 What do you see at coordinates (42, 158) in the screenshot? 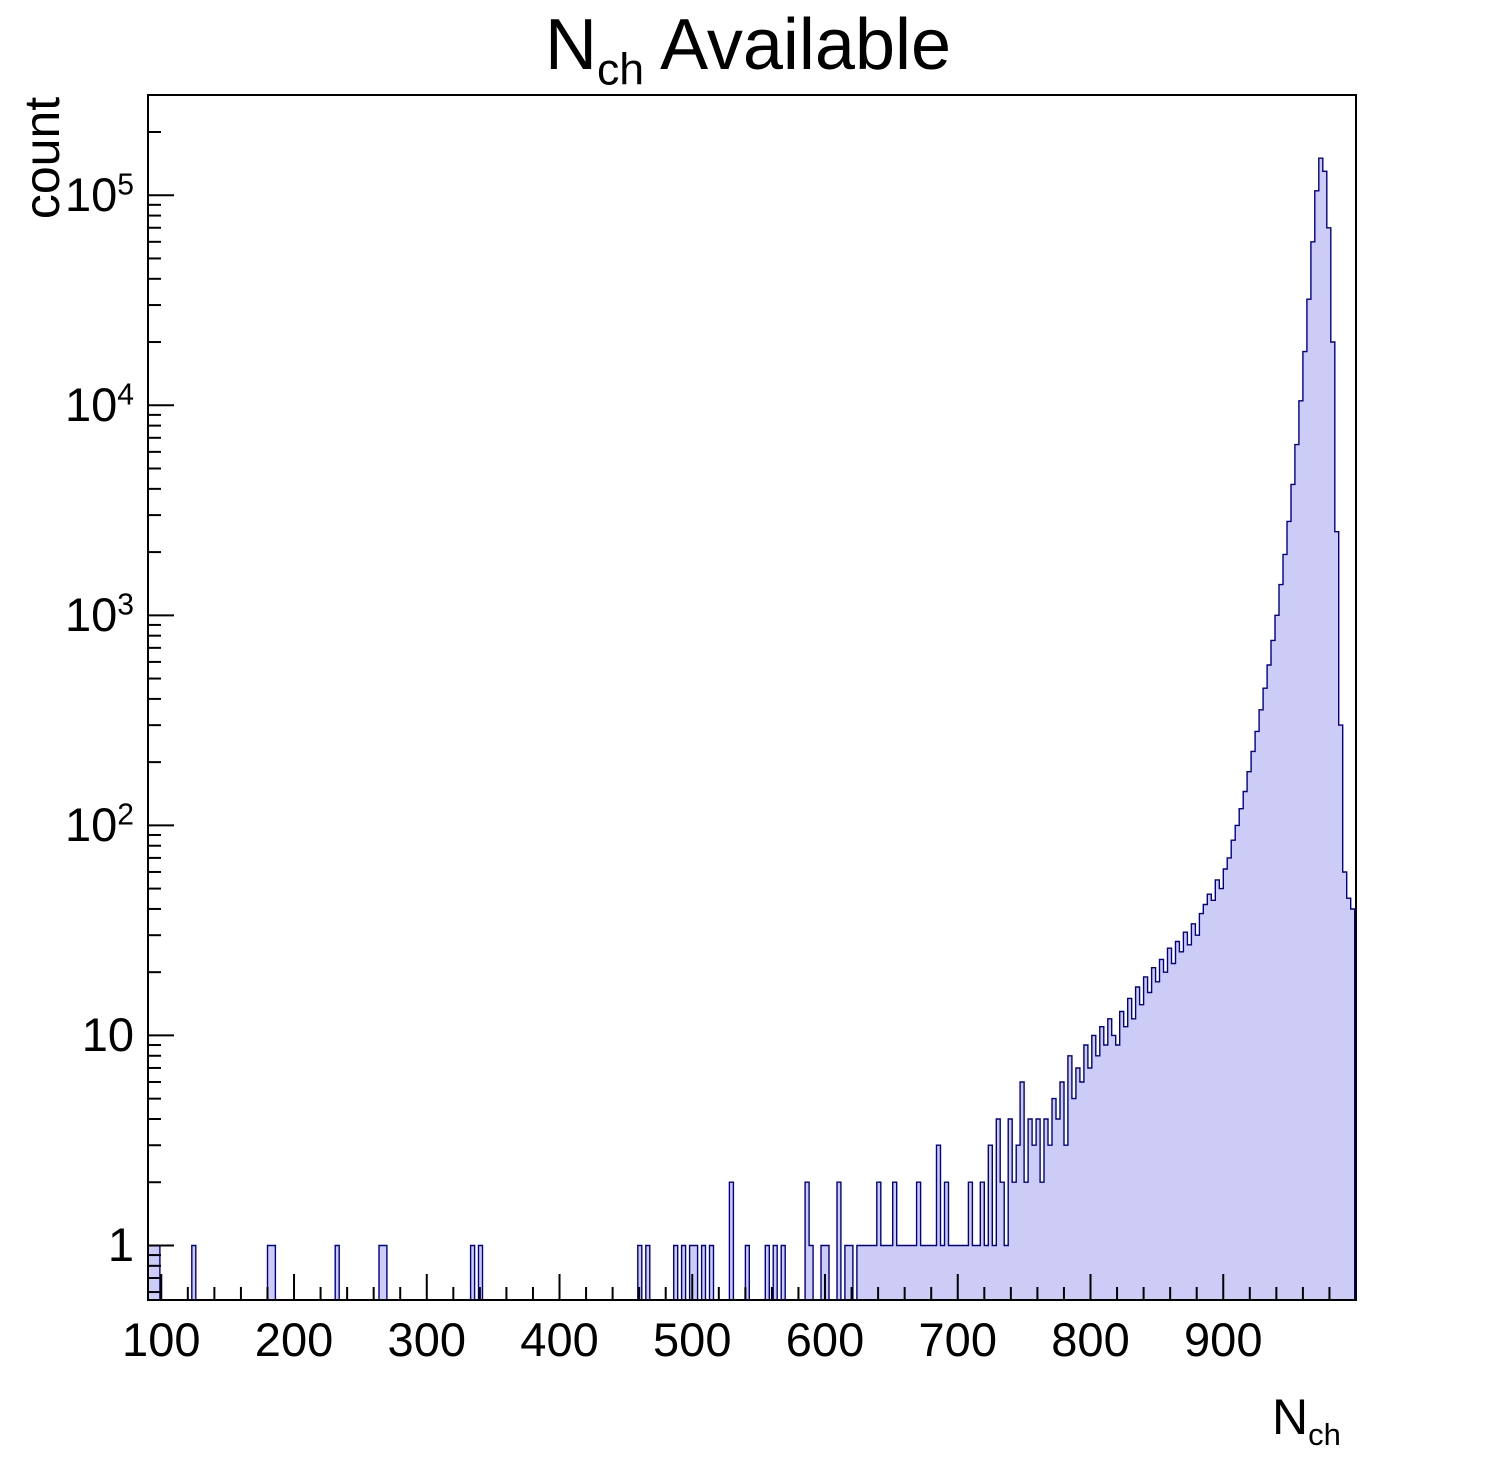
I see `y-axis-label: count` at bounding box center [42, 158].